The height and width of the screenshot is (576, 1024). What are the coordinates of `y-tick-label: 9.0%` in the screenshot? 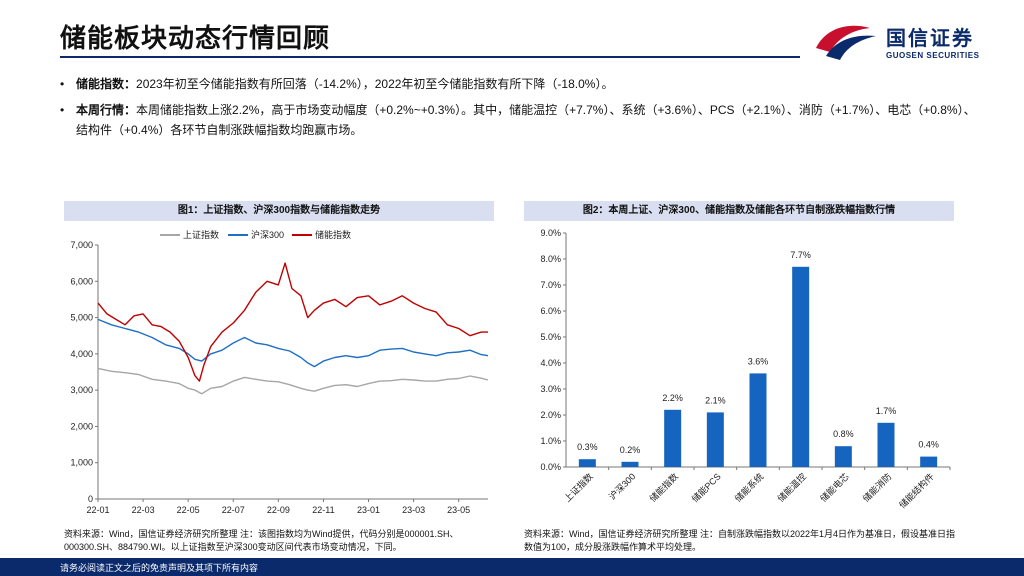 It's located at (550, 233).